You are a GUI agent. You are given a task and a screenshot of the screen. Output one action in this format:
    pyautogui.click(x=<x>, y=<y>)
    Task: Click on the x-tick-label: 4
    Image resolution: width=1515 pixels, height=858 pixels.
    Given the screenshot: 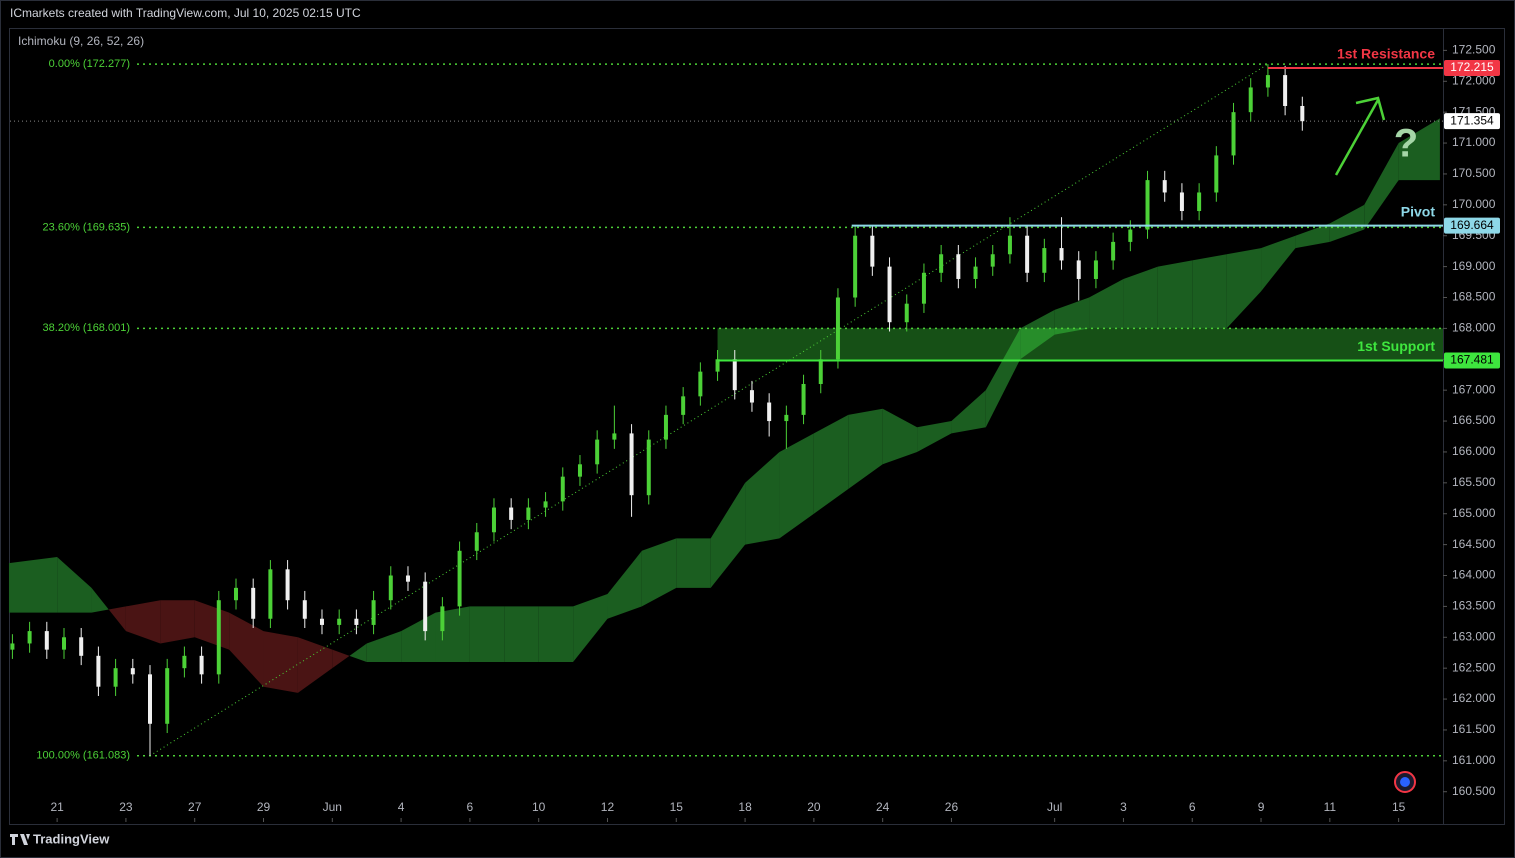 What is the action you would take?
    pyautogui.click(x=401, y=807)
    